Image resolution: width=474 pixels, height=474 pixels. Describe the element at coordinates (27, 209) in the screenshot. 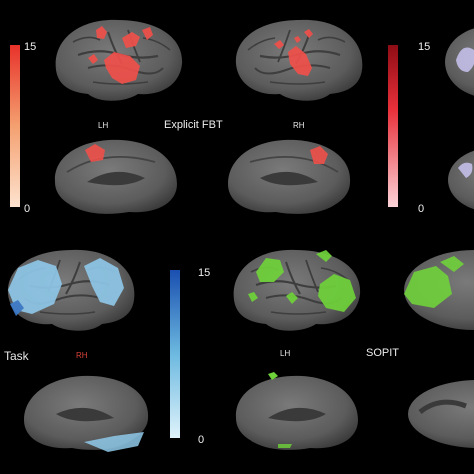

I see `colorbar-top-left-min: 0` at that location.